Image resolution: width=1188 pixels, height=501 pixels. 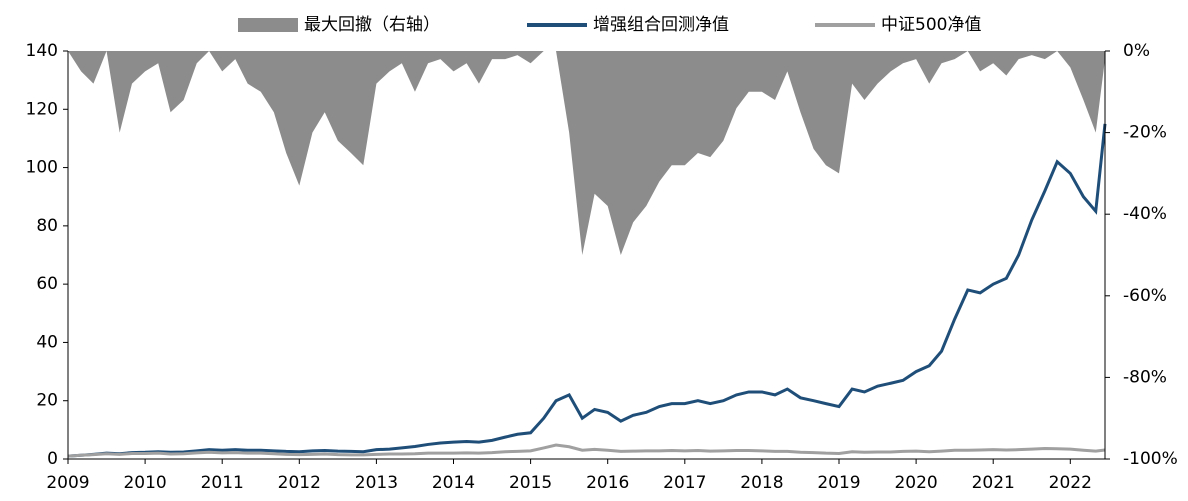 What do you see at coordinates (299, 483) in the screenshot?
I see `x-tick-label: 2012` at bounding box center [299, 483].